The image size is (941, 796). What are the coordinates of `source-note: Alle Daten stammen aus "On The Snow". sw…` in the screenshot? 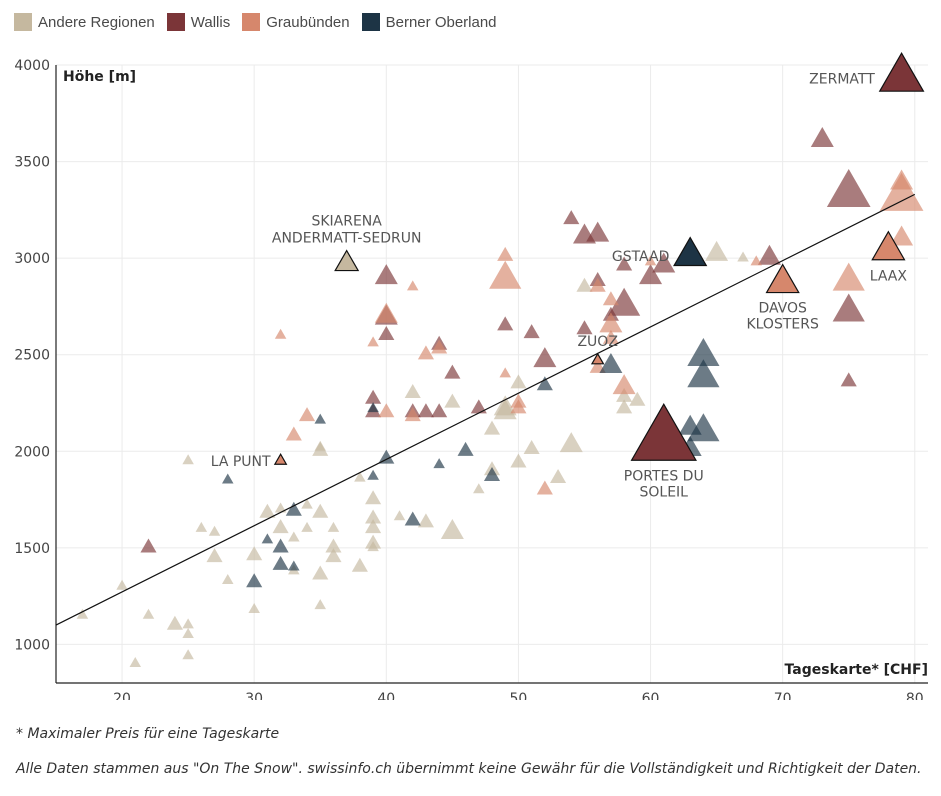 It's located at (469, 769).